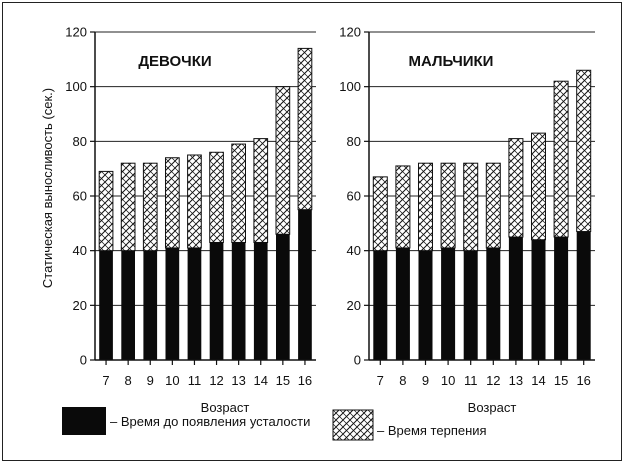 The width and height of the screenshot is (626, 465). I want to click on legend-label-fatigue: – Время до появления усталости, so click(210, 421).